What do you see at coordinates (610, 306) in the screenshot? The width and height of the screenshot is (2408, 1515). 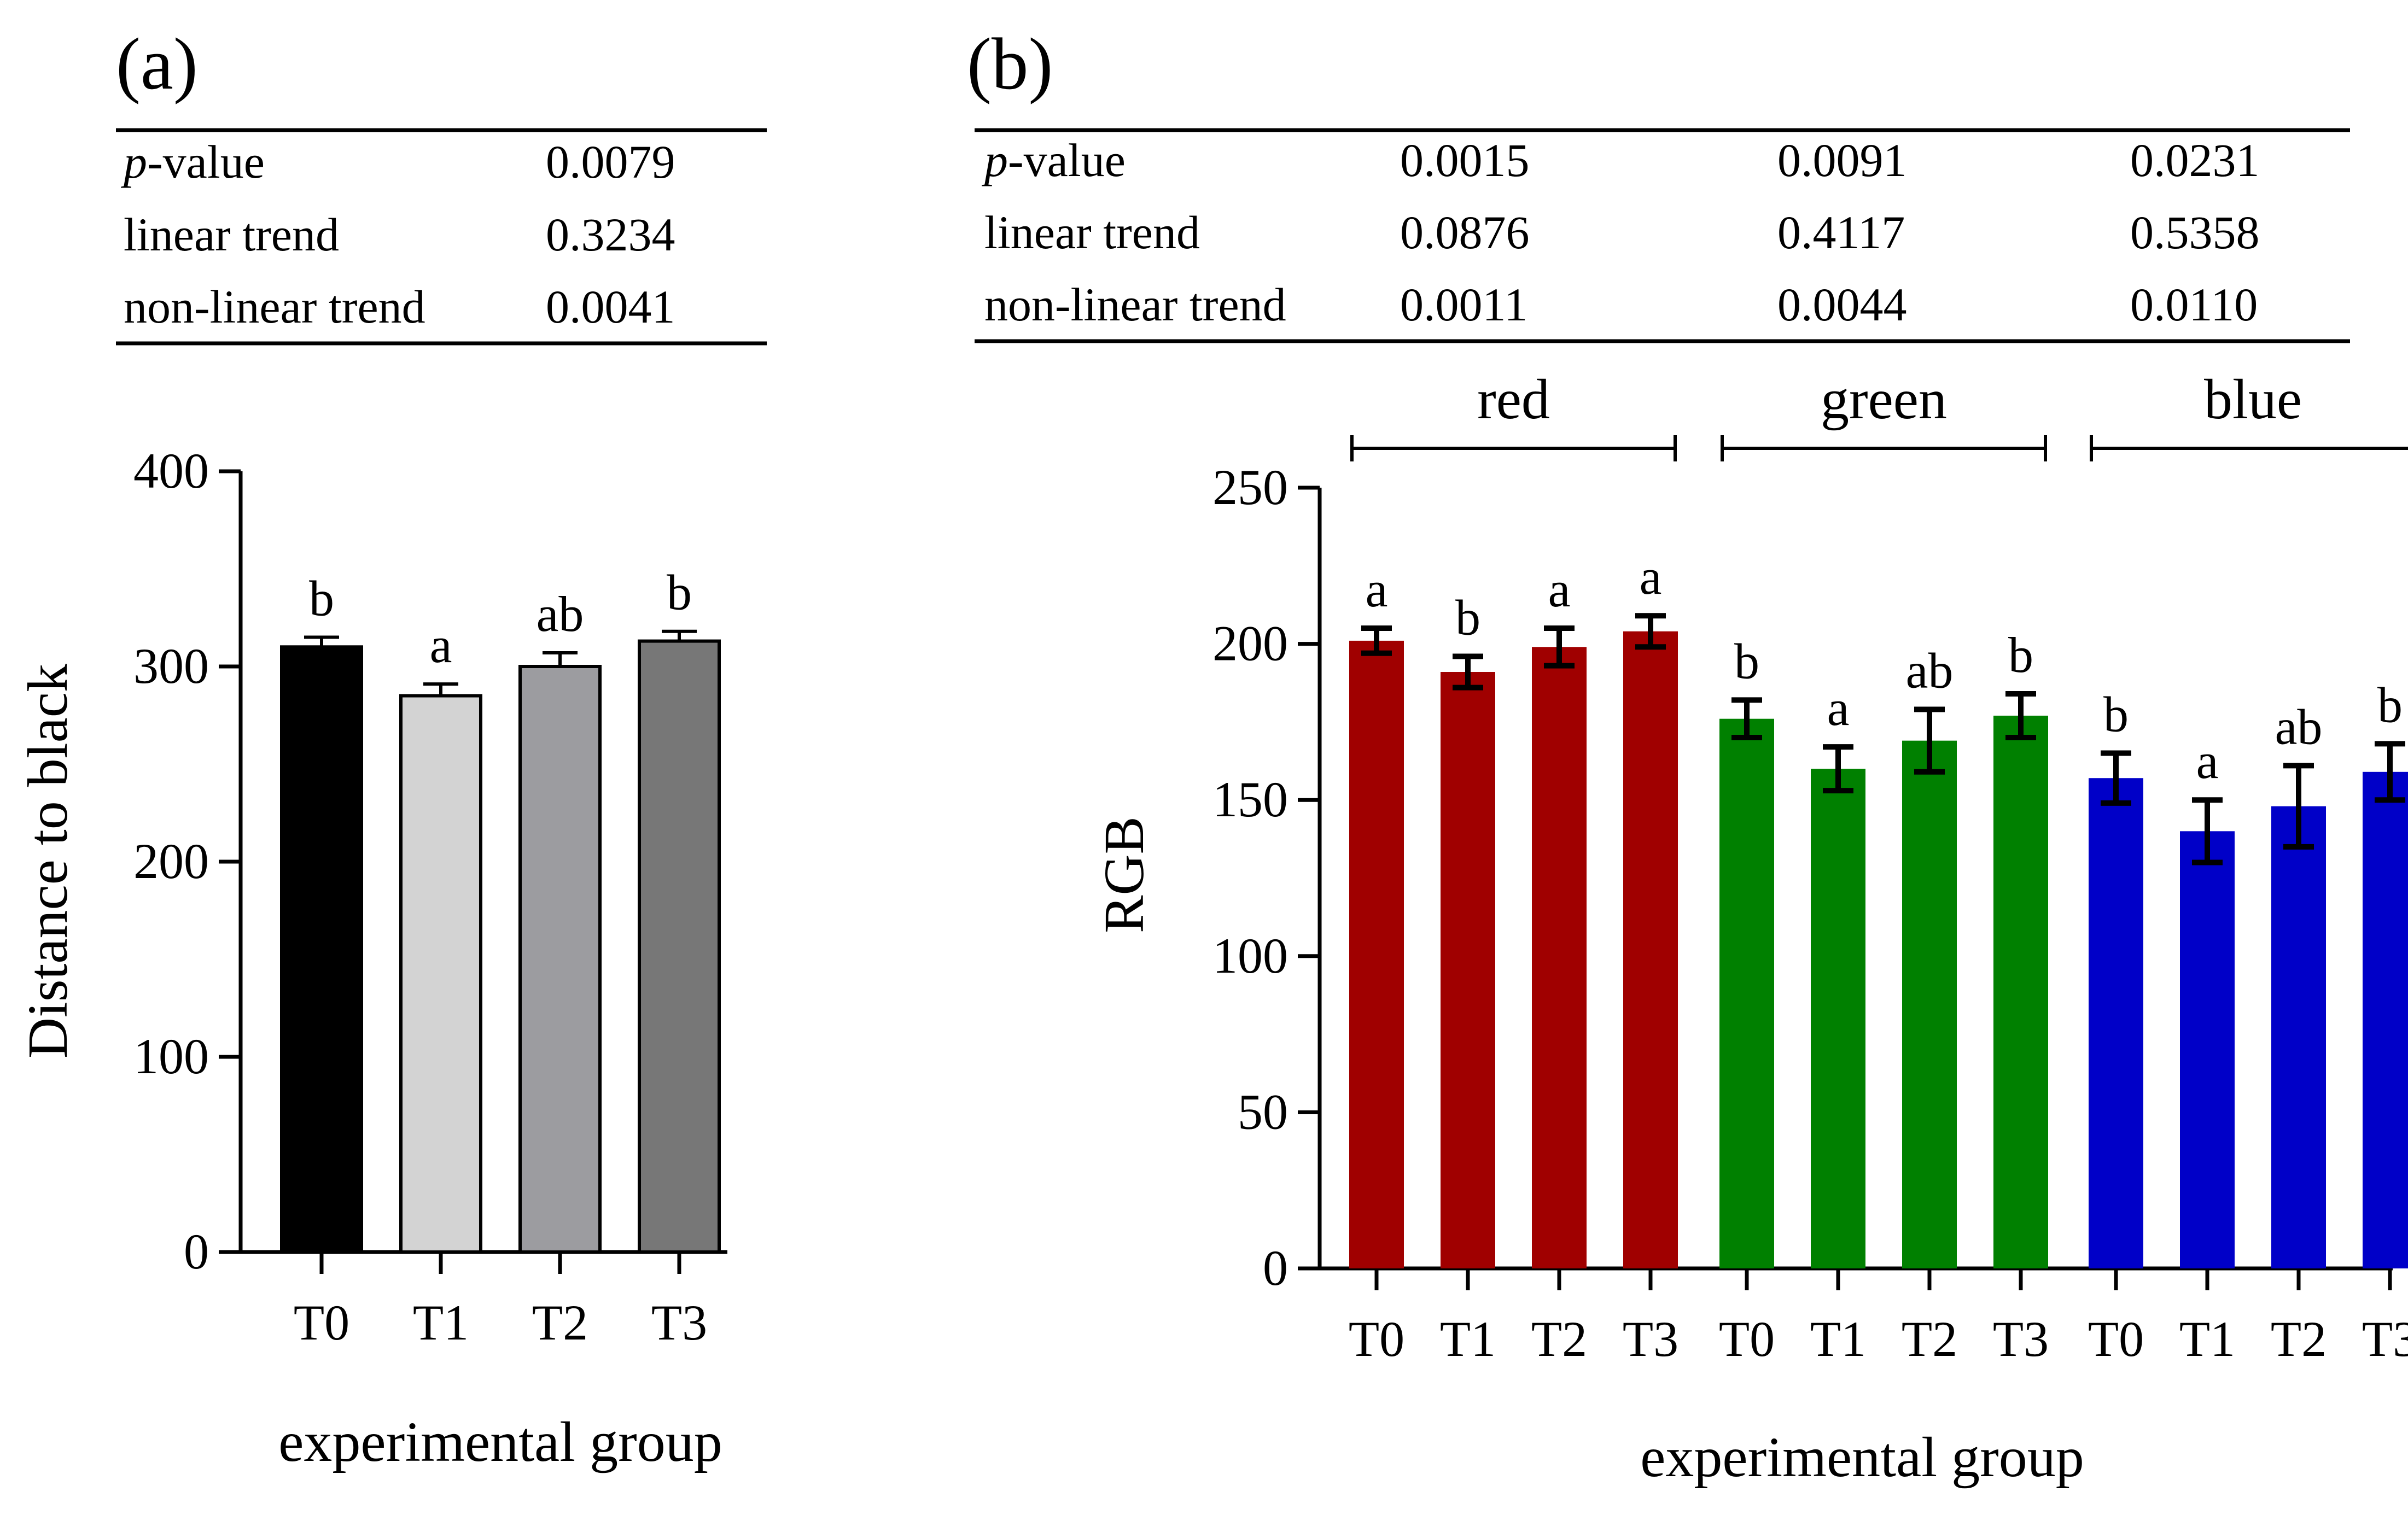 I see `panel-a-row-nonlinear-value: 0.0041` at bounding box center [610, 306].